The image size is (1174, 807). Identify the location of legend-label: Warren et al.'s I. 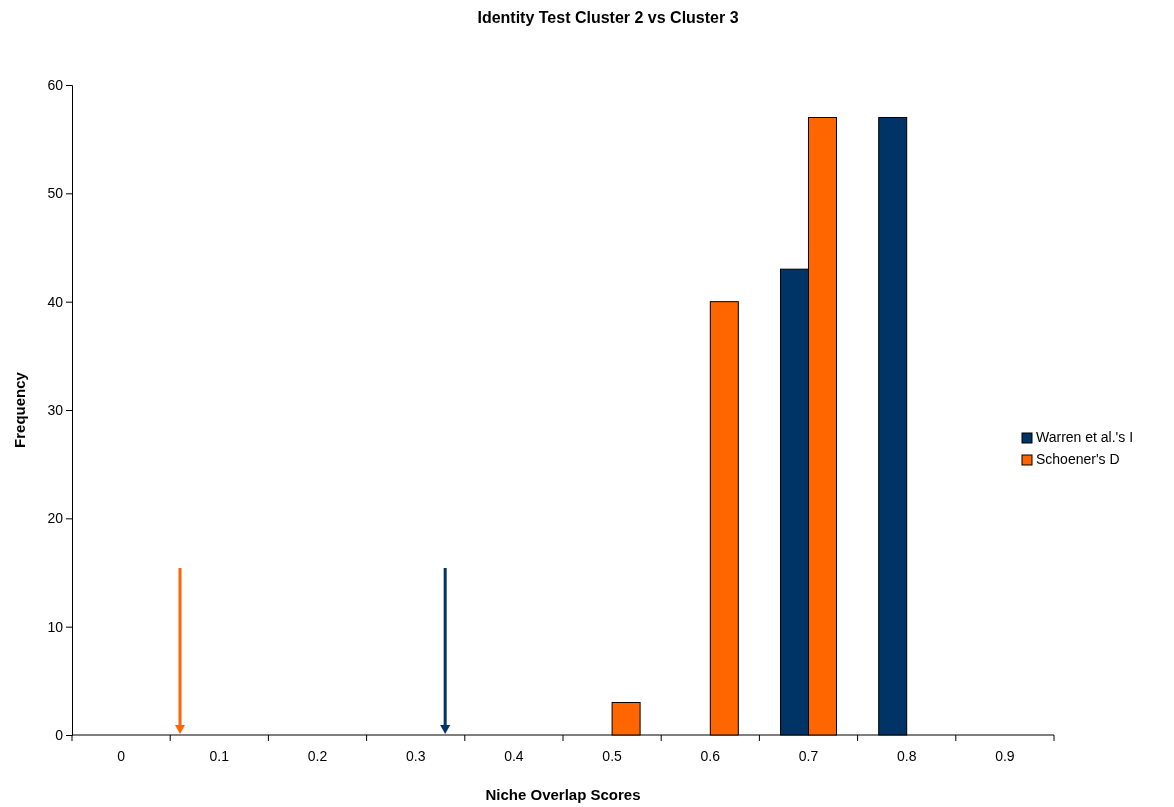
(1085, 437).